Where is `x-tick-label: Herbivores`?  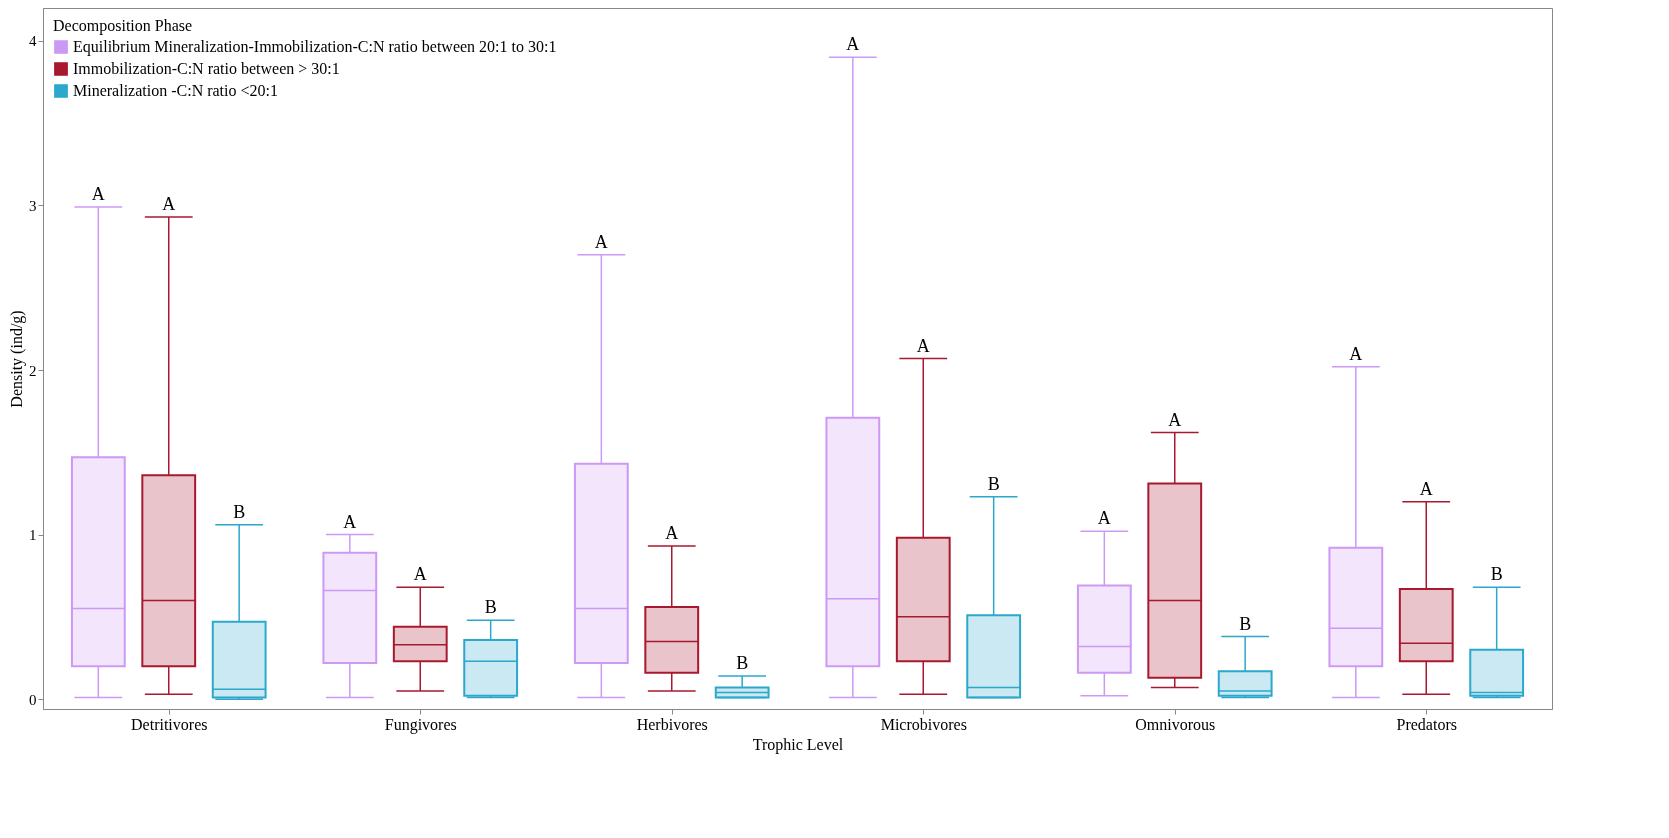
x-tick-label: Herbivores is located at coordinates (672, 724).